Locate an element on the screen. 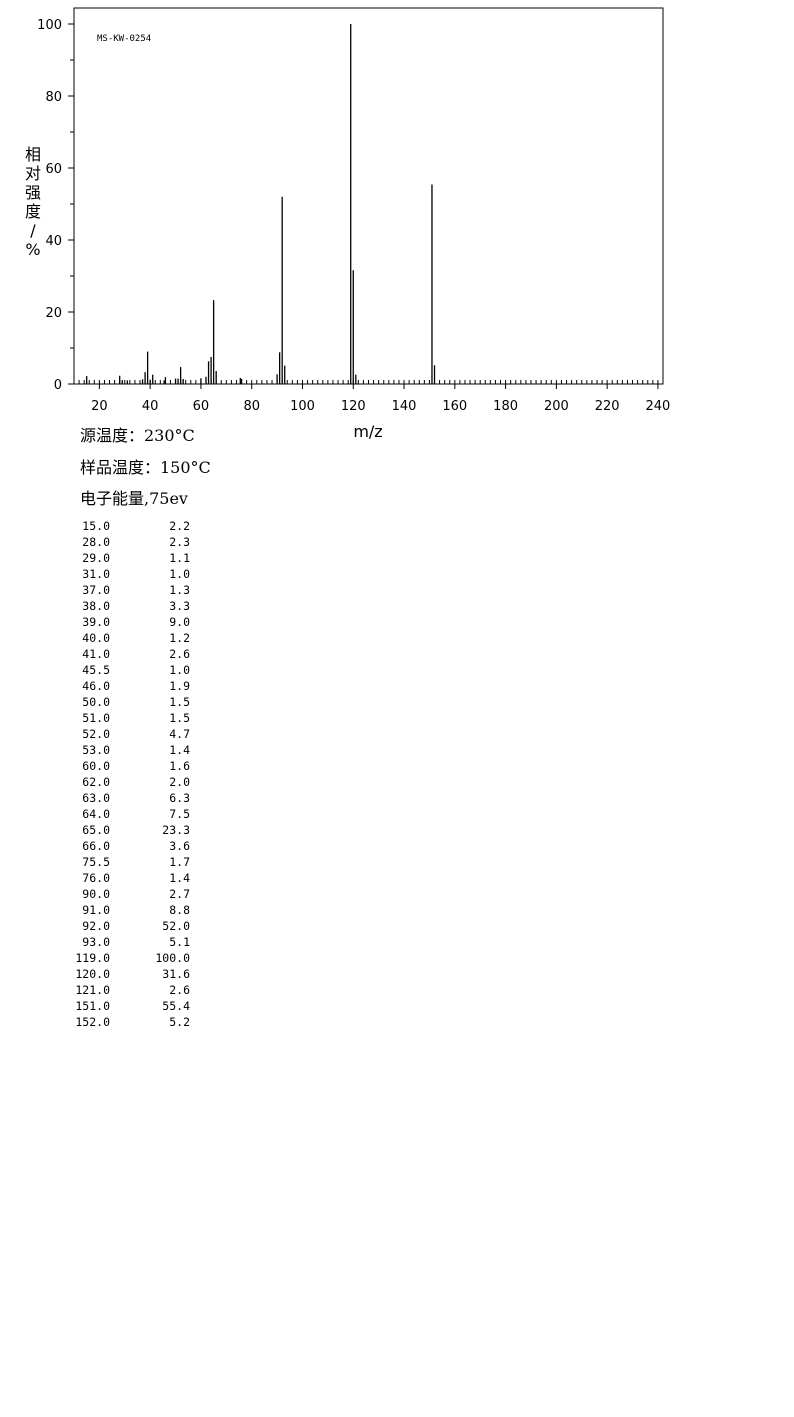 The height and width of the screenshot is (1417, 794). peak-row: 63.0 6.3 is located at coordinates (129, 798).